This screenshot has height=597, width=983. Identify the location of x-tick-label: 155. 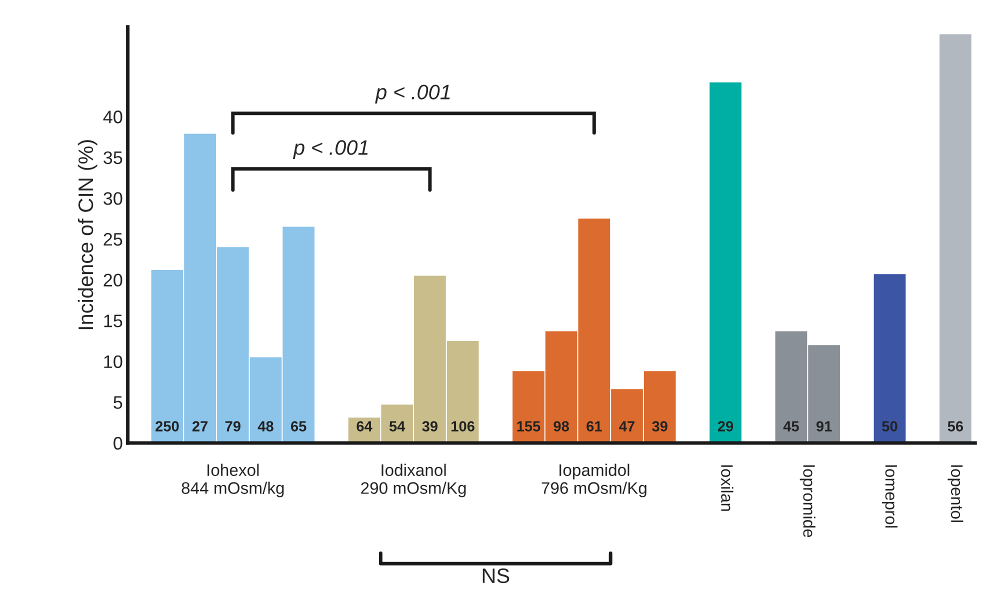
(528, 426).